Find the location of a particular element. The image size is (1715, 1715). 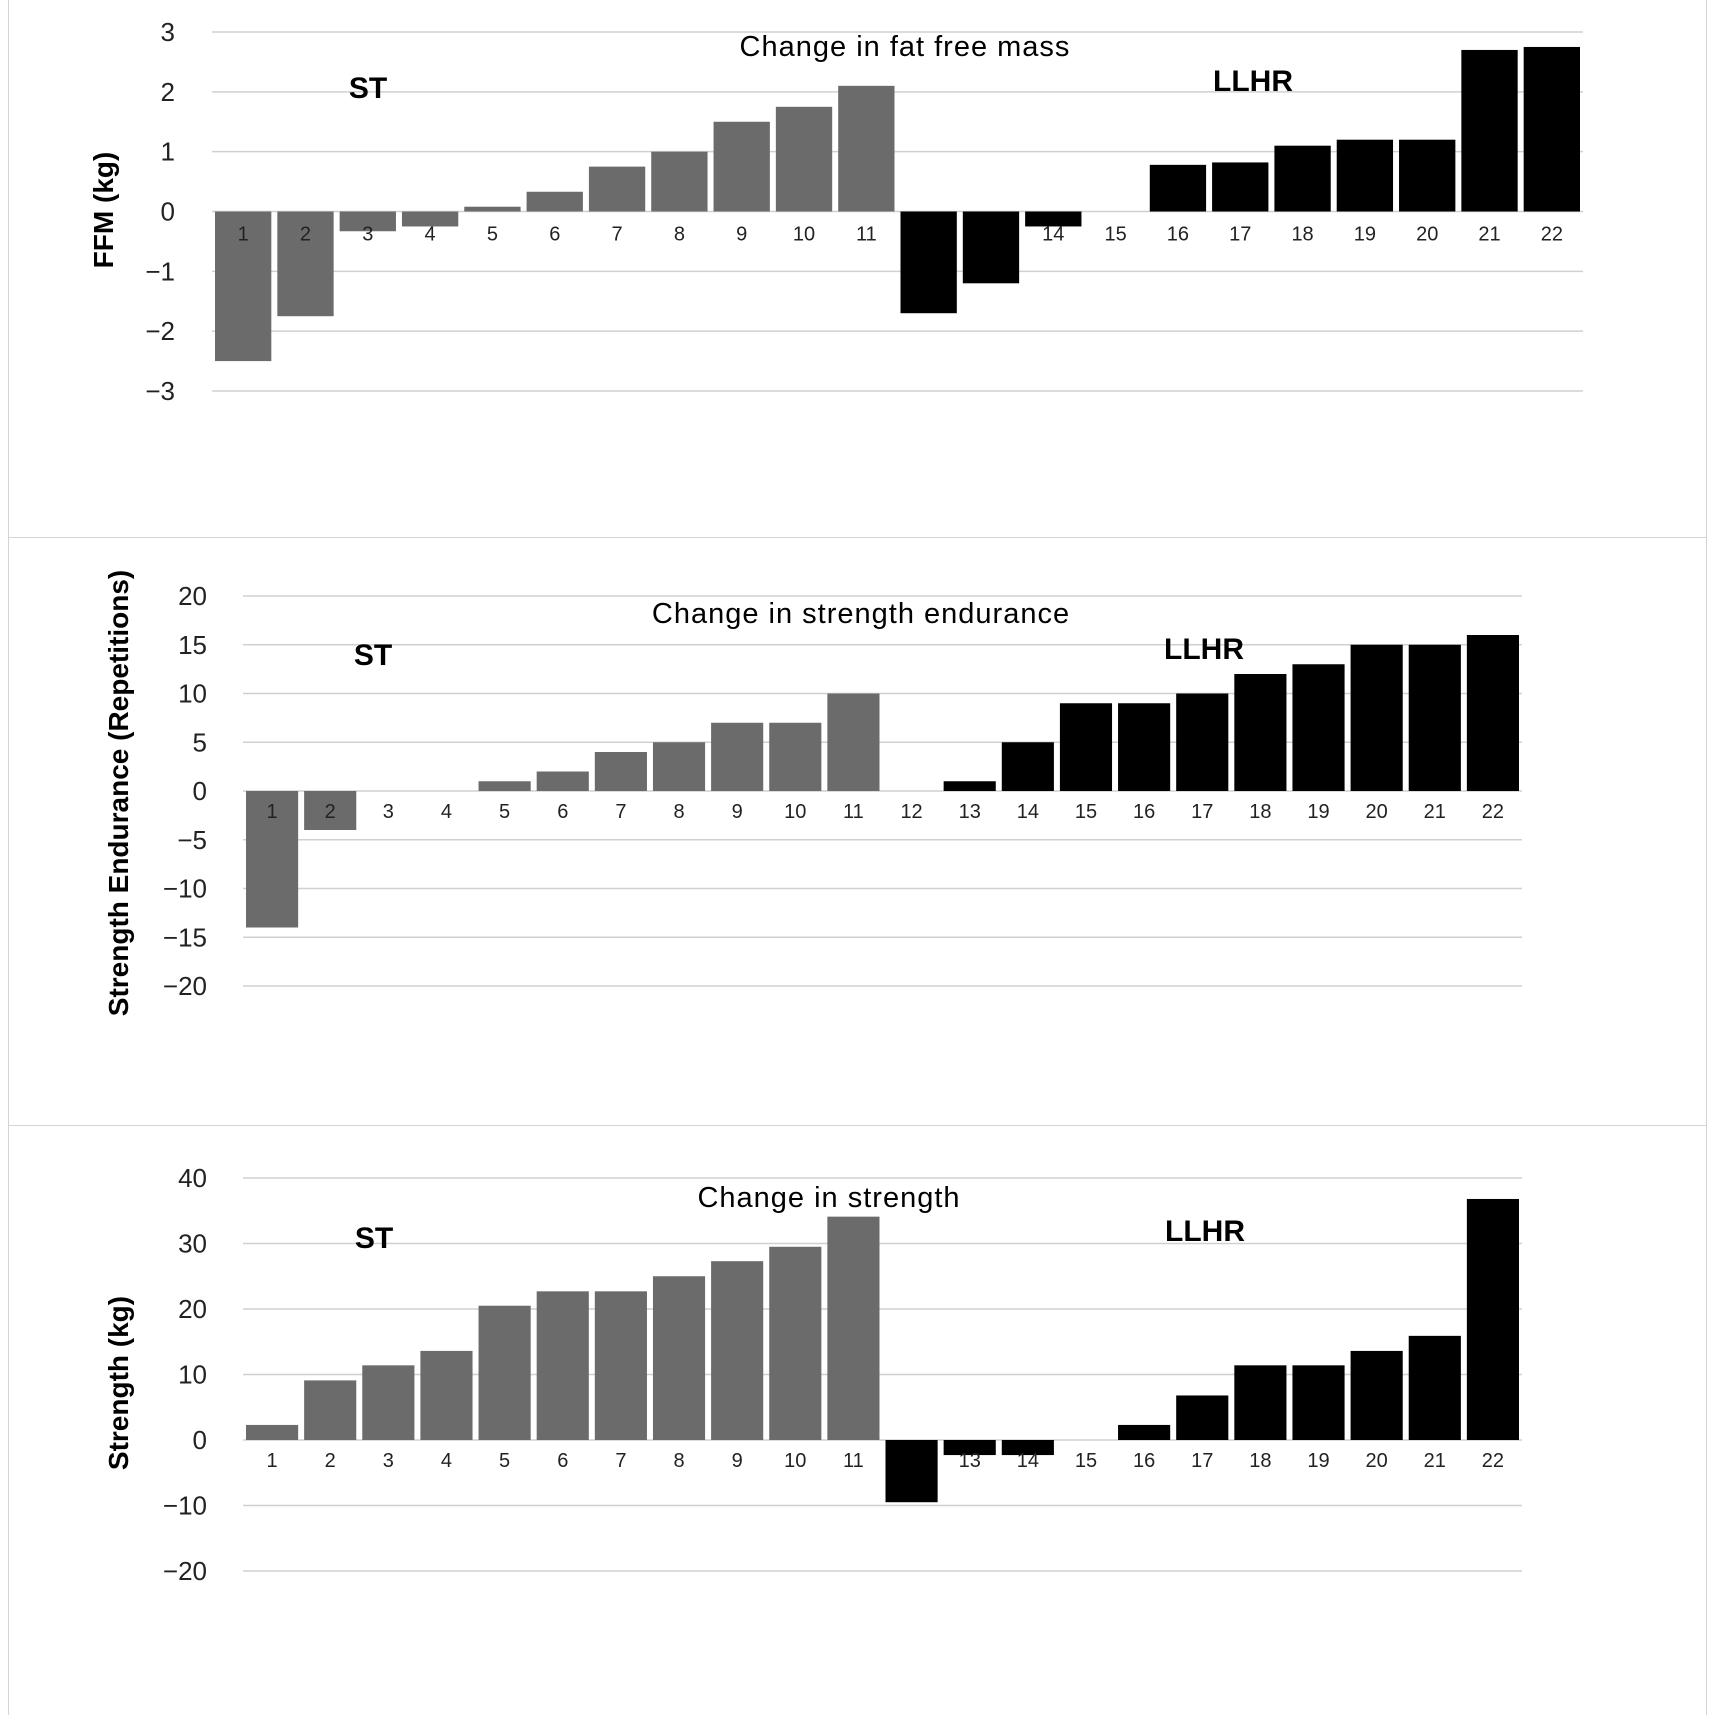

x-tick-label: 18 is located at coordinates (1260, 1461).